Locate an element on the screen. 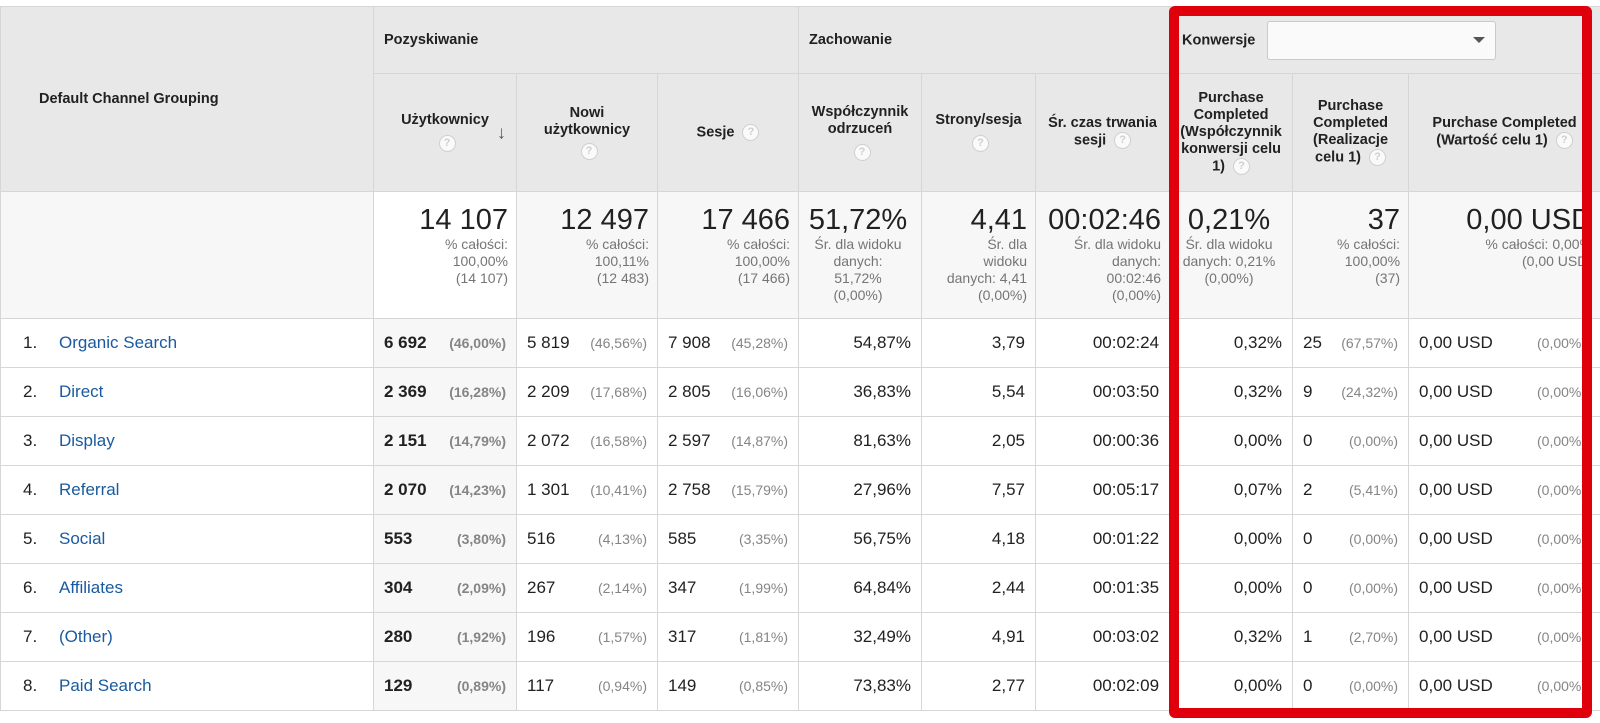 The image size is (1600, 723). conv-rate-cell: 0,07% is located at coordinates (1231, 490).